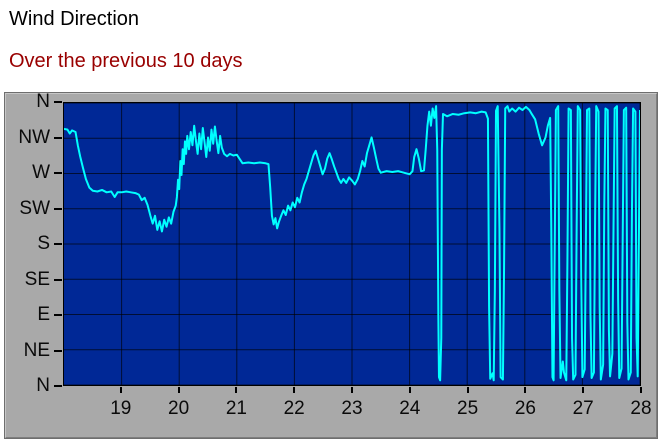 Image resolution: width=662 pixels, height=442 pixels. Describe the element at coordinates (36, 350) in the screenshot. I see `y-axis-label-ne: NE` at that location.